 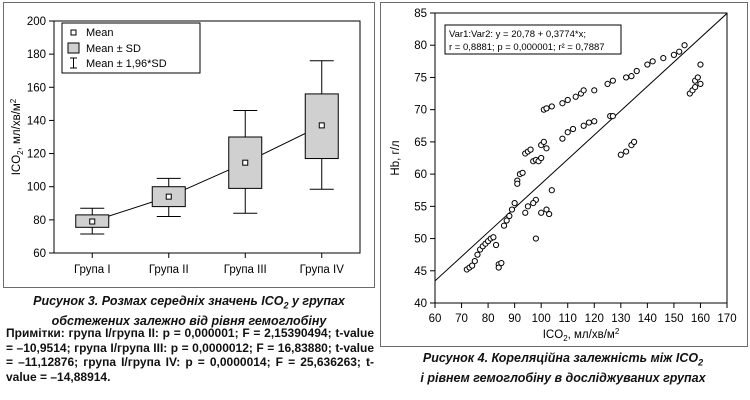 I want to click on x-tick-label: 110, so click(x=568, y=319).